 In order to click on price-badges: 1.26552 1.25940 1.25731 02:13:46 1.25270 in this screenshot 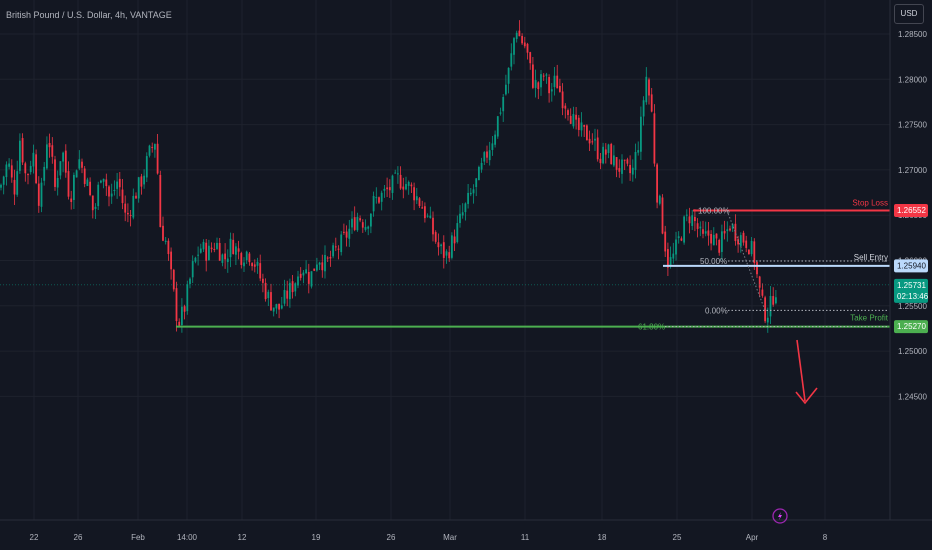, I will do `click(911, 268)`.